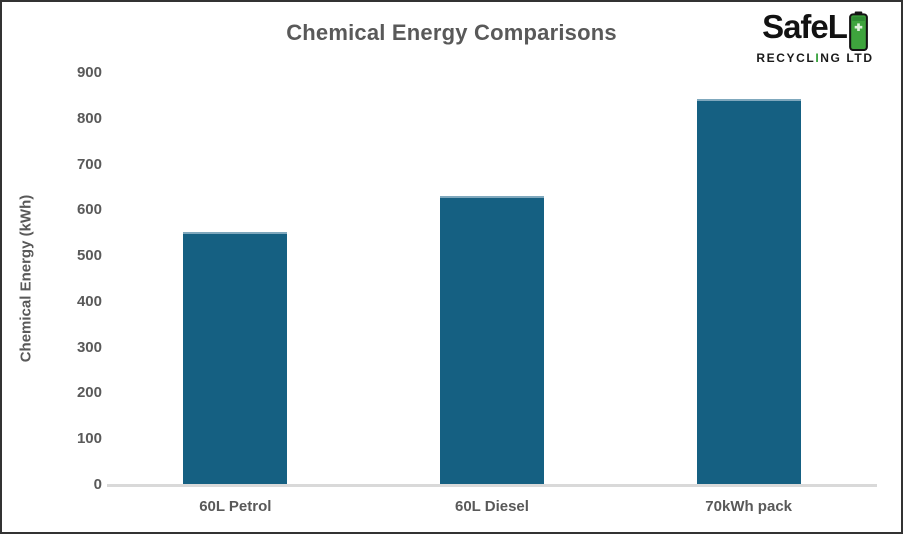  What do you see at coordinates (89, 347) in the screenshot?
I see `y-tick-label: 300` at bounding box center [89, 347].